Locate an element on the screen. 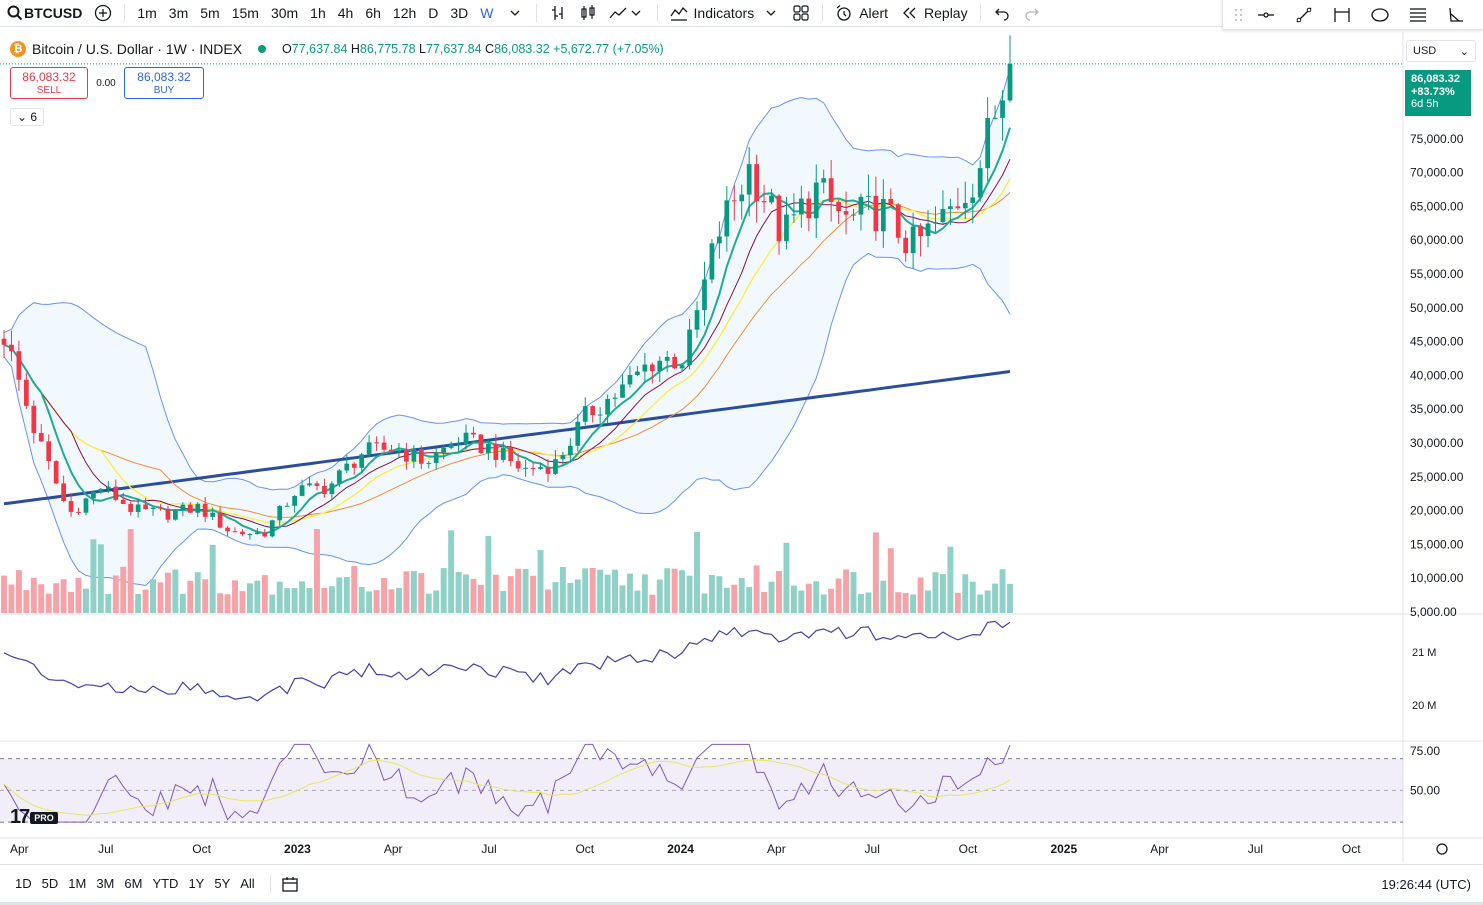  price-tick-label: 75,000.00 is located at coordinates (1437, 139).